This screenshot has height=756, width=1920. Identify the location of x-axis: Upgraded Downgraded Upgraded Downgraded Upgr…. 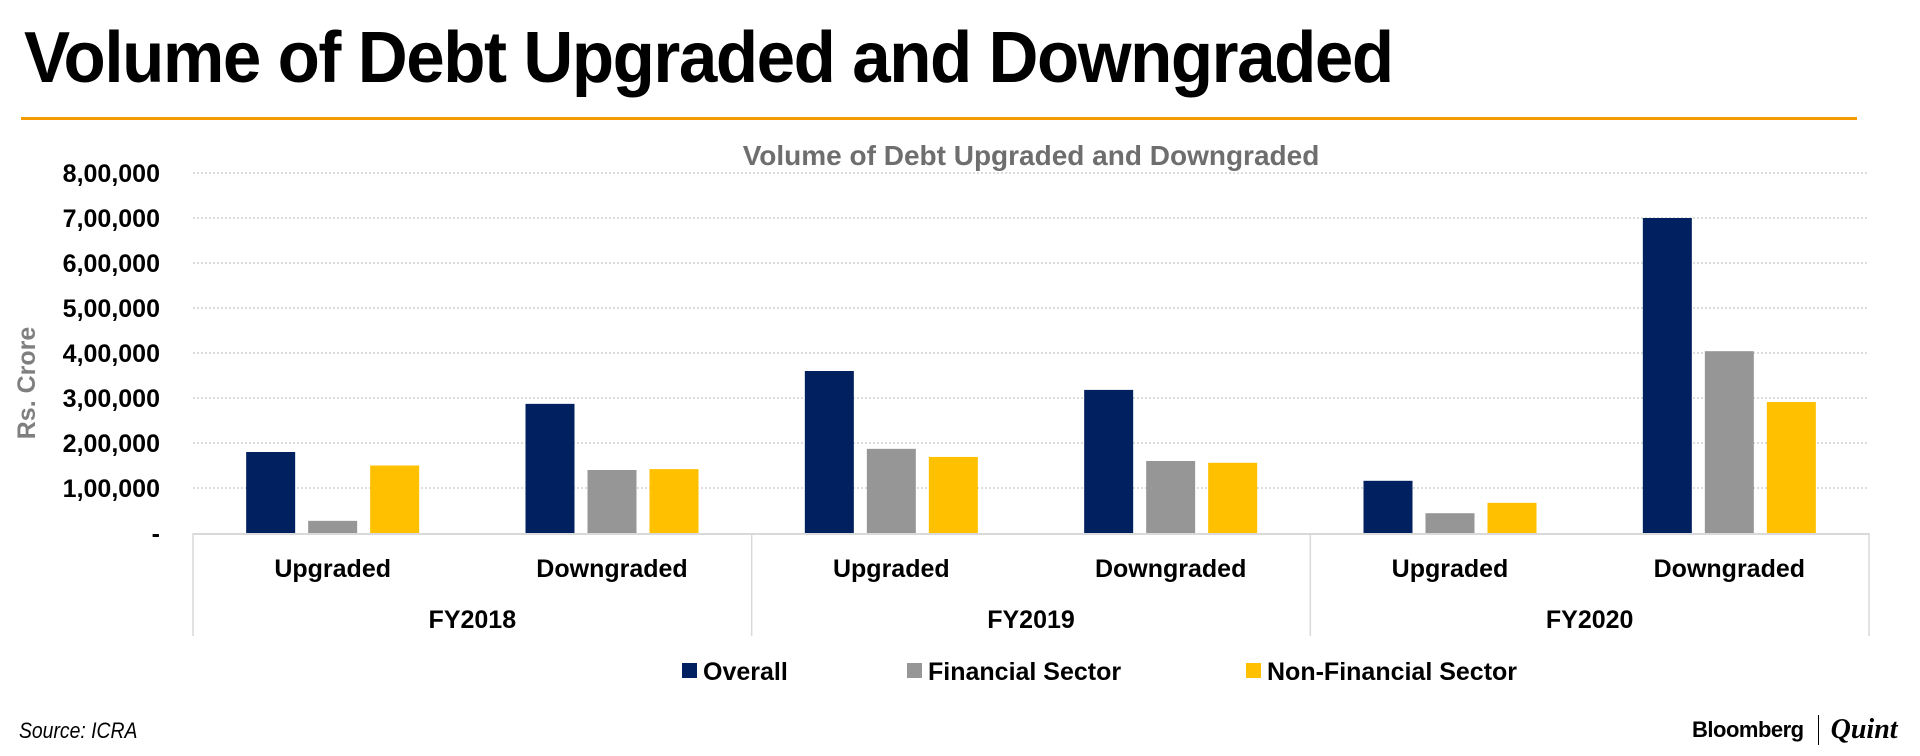
(1031, 584).